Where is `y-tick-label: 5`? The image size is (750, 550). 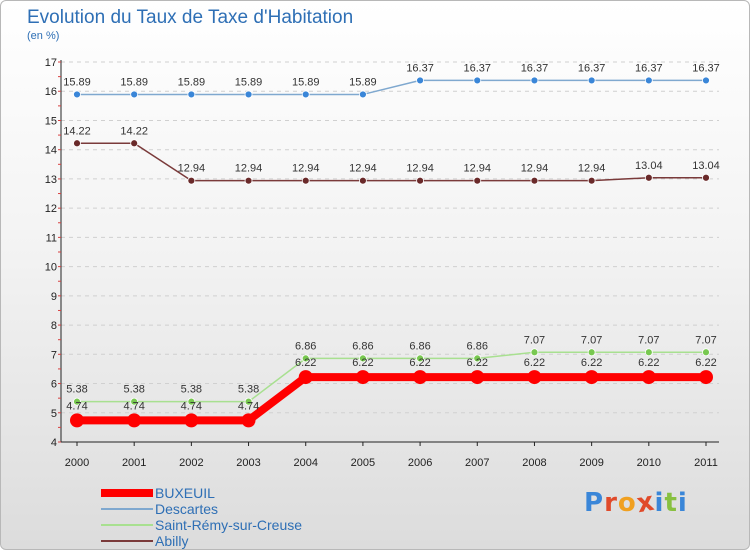
y-tick-label: 5 is located at coordinates (54, 414).